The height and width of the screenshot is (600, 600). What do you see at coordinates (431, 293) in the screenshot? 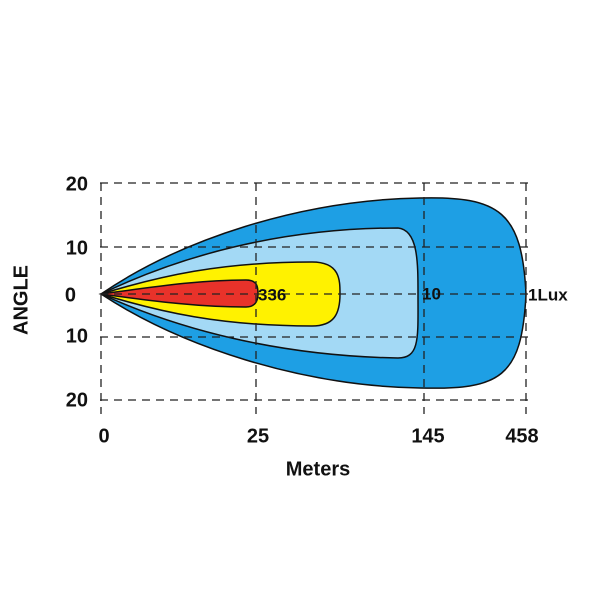
I see `contour-label: 10` at bounding box center [431, 293].